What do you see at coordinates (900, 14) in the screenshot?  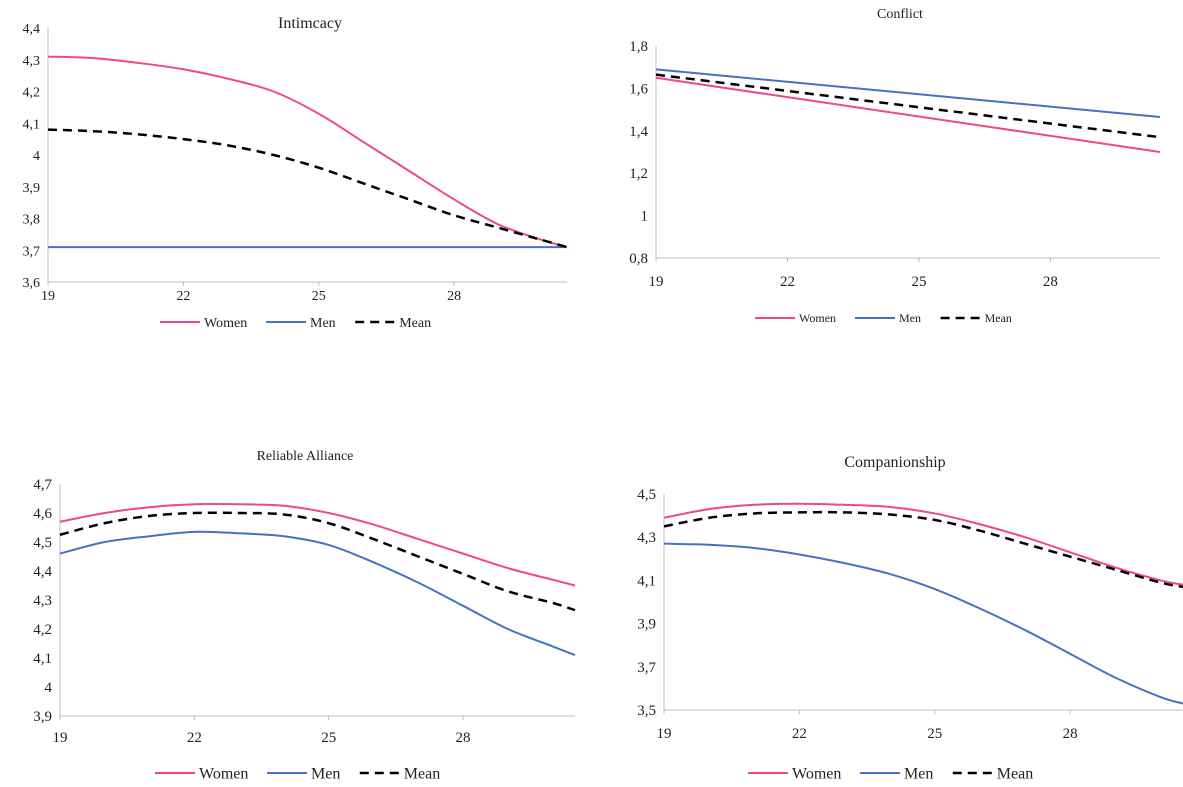 I see `chart-title: Conflict` at bounding box center [900, 14].